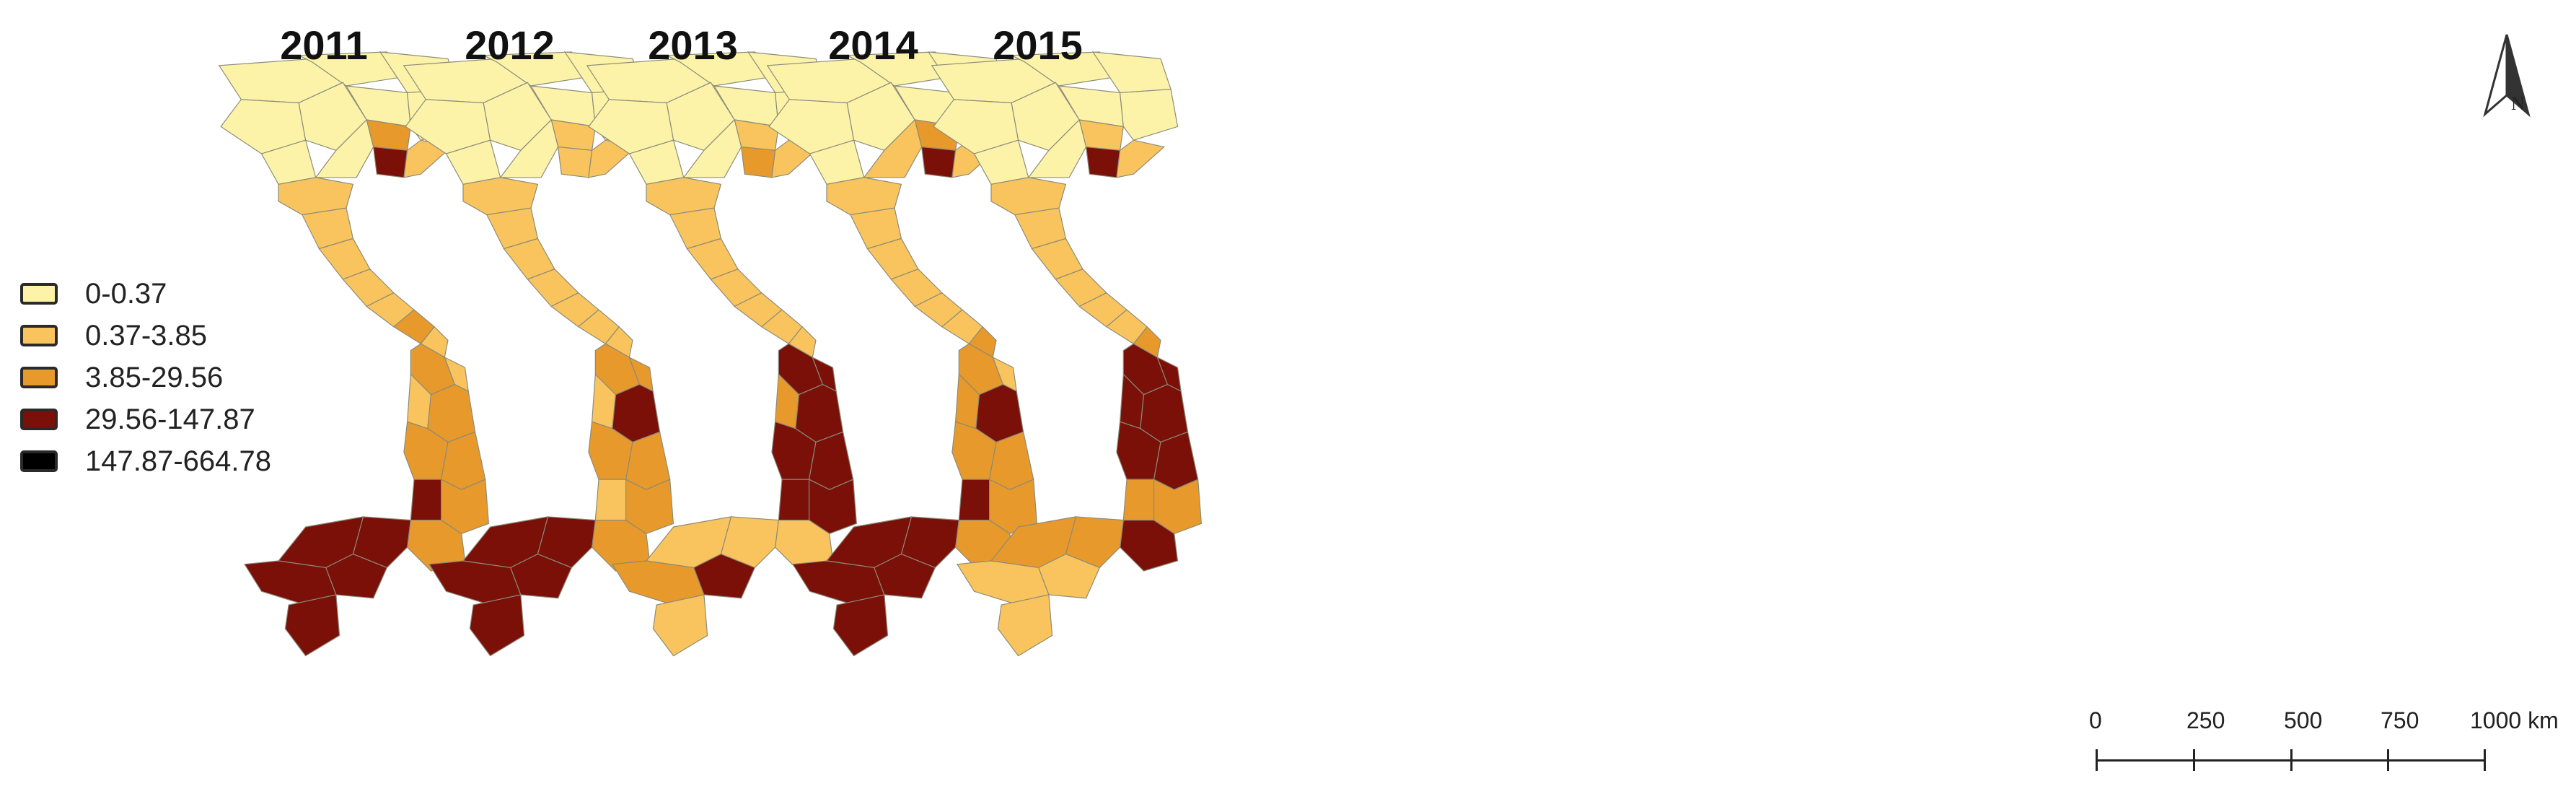  Describe the element at coordinates (324, 45) in the screenshot. I see `year-title: 2011` at that location.